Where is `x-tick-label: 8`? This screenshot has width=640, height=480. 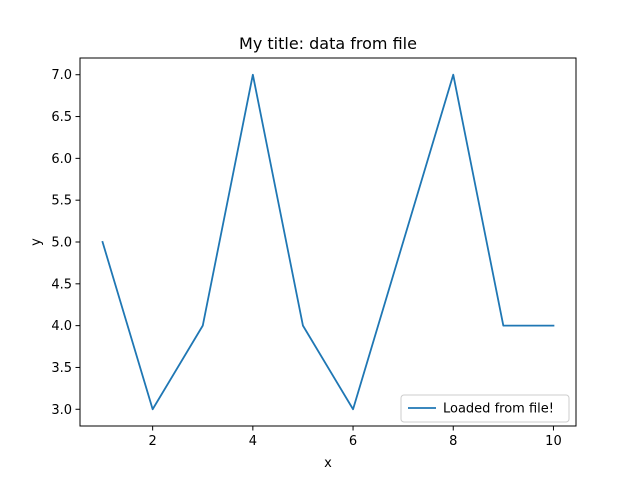 x-tick-label: 8 is located at coordinates (453, 441).